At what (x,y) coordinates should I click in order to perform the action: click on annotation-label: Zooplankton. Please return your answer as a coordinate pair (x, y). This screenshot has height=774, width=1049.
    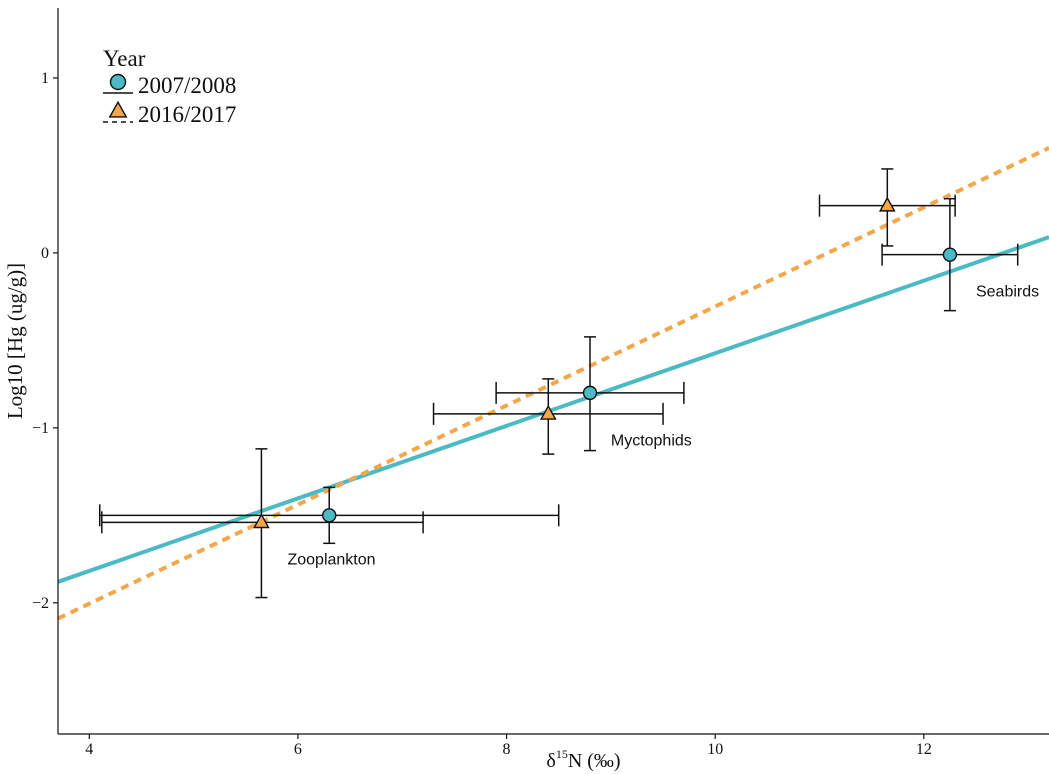
    Looking at the image, I should click on (331, 559).